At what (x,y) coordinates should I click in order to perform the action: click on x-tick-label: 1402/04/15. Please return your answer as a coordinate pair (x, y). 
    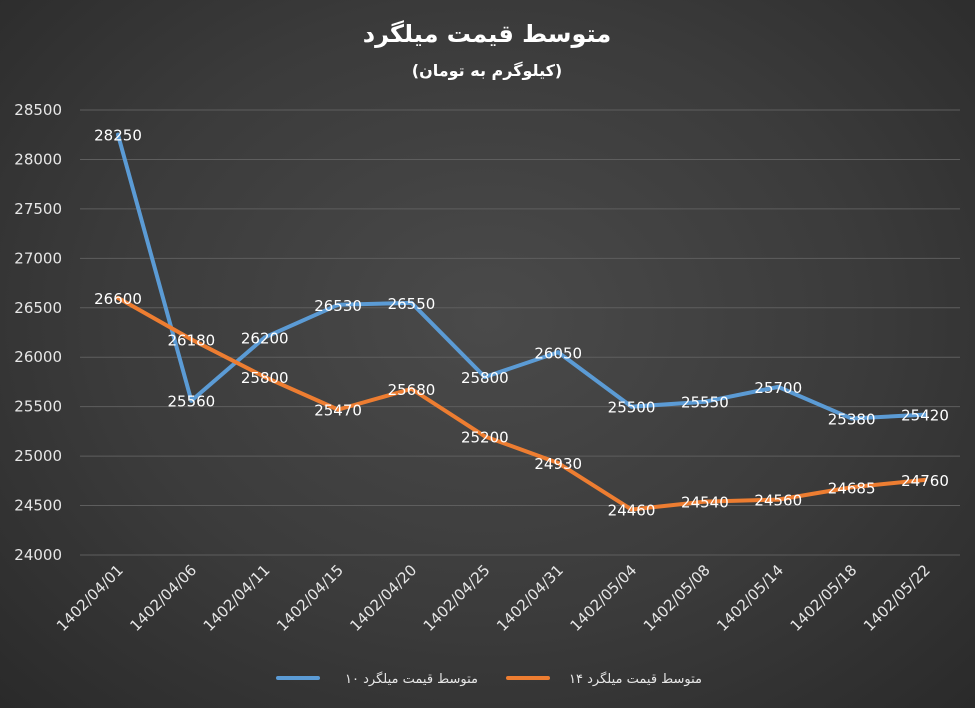
    Looking at the image, I should click on (310, 598).